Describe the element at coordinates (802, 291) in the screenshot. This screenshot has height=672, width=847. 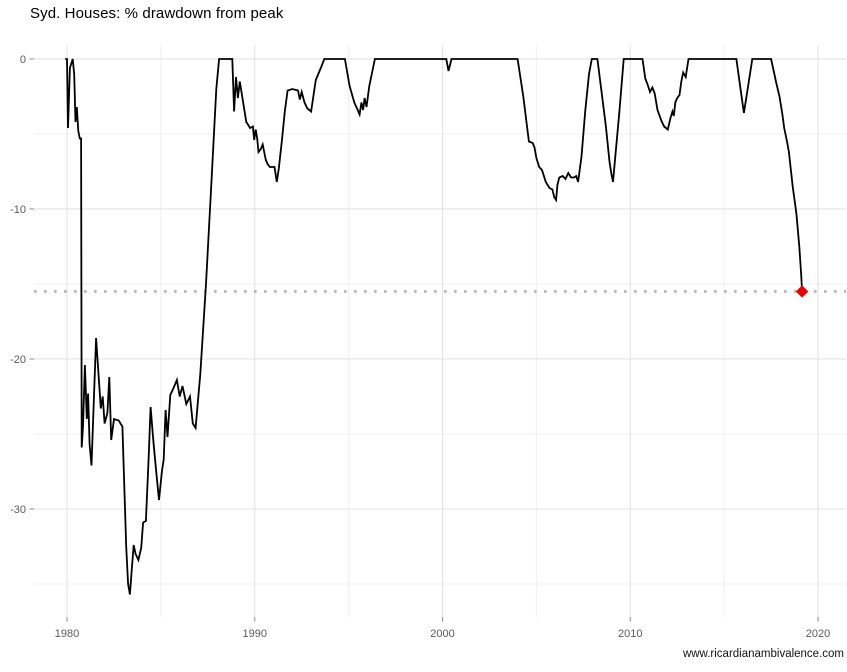
I see `latest-point-diamond-marker` at that location.